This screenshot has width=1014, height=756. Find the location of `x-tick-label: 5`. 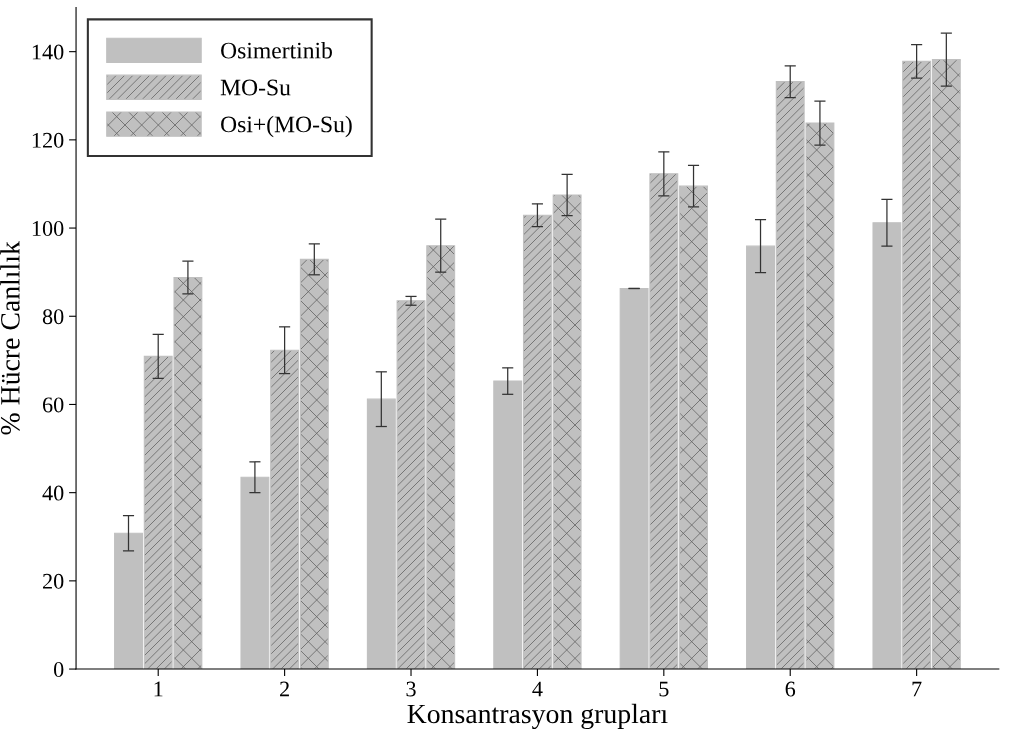

x-tick-label: 5 is located at coordinates (664, 689).